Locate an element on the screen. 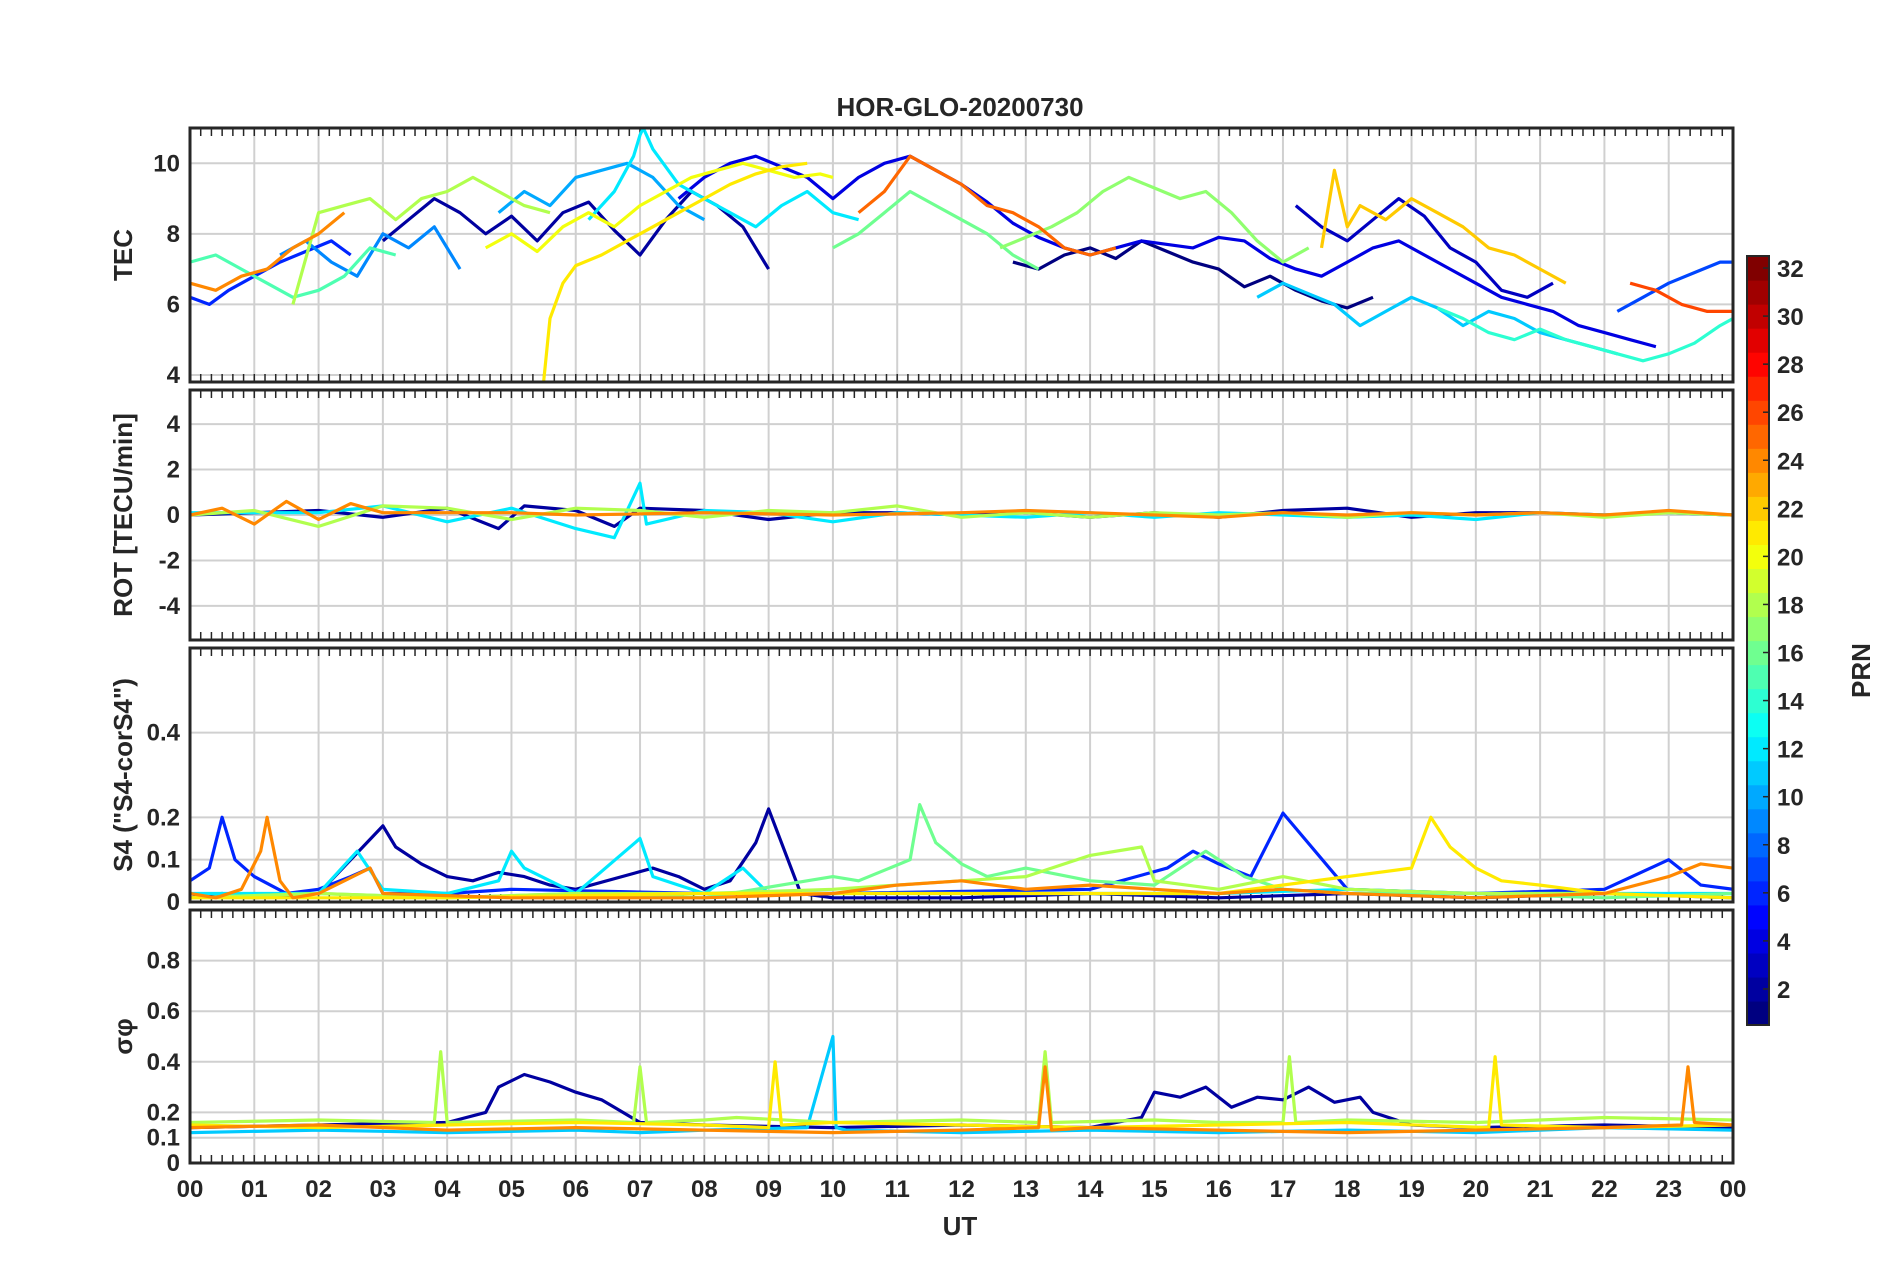 This screenshot has height=1272, width=1902. colorbar-tick-label: 22 is located at coordinates (1790, 509).